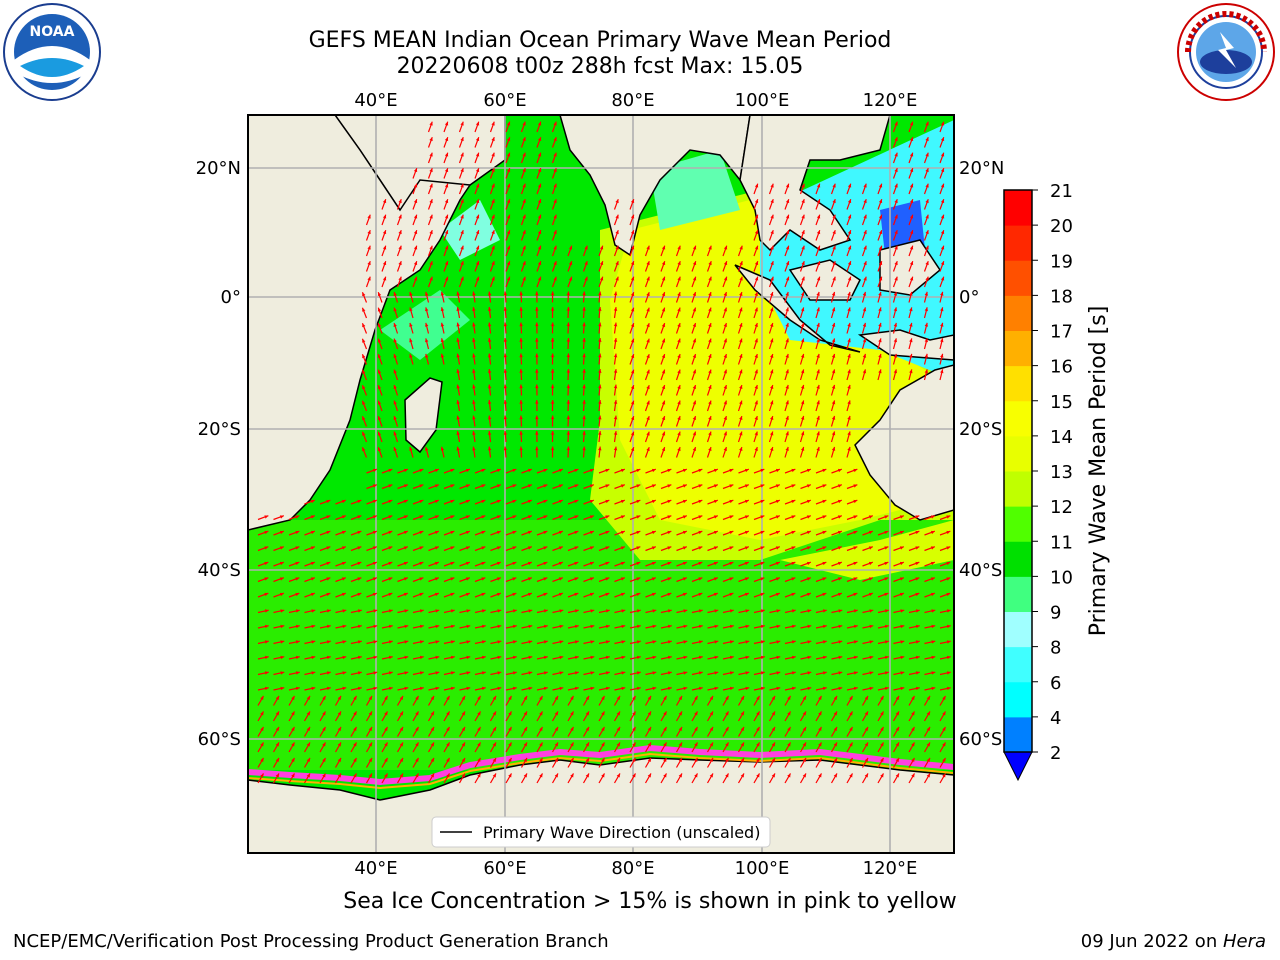 Image resolution: width=1280 pixels, height=960 pixels. What do you see at coordinates (890, 100) in the screenshot?
I see `lon-label-120e-top: 120°E` at bounding box center [890, 100].